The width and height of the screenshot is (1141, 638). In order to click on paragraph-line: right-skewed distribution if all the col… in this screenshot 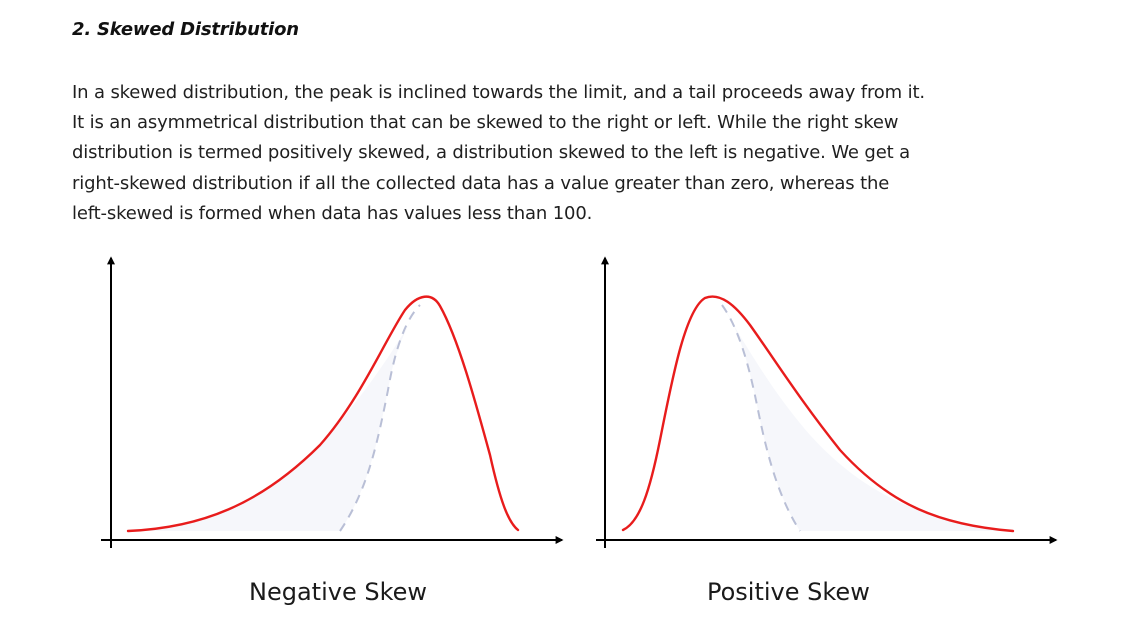, I will do `click(481, 183)`.